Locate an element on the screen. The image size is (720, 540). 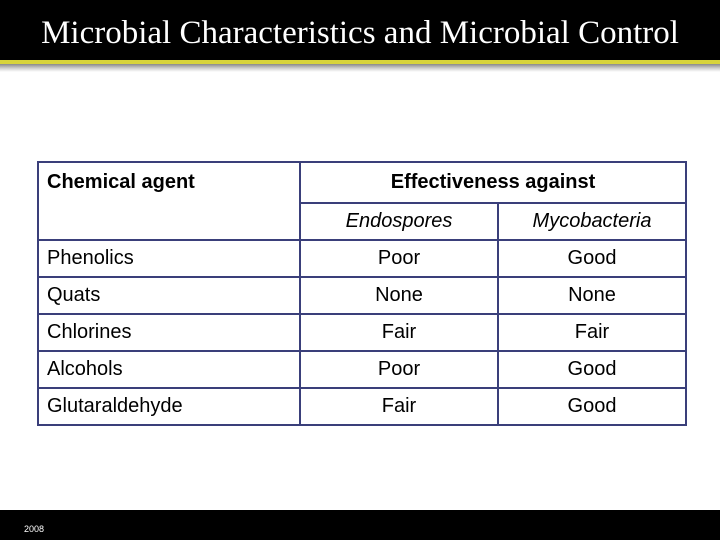
table-row: Phenolics Poor Good is located at coordinates (362, 258).